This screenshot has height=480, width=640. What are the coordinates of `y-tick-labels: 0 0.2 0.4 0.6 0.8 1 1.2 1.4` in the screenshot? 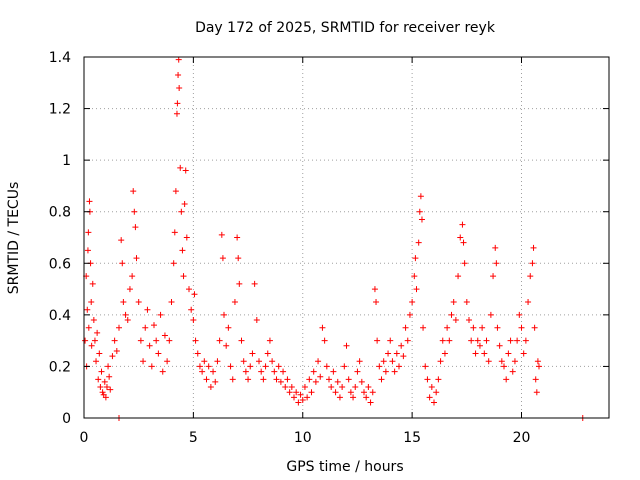 It's located at (60, 238).